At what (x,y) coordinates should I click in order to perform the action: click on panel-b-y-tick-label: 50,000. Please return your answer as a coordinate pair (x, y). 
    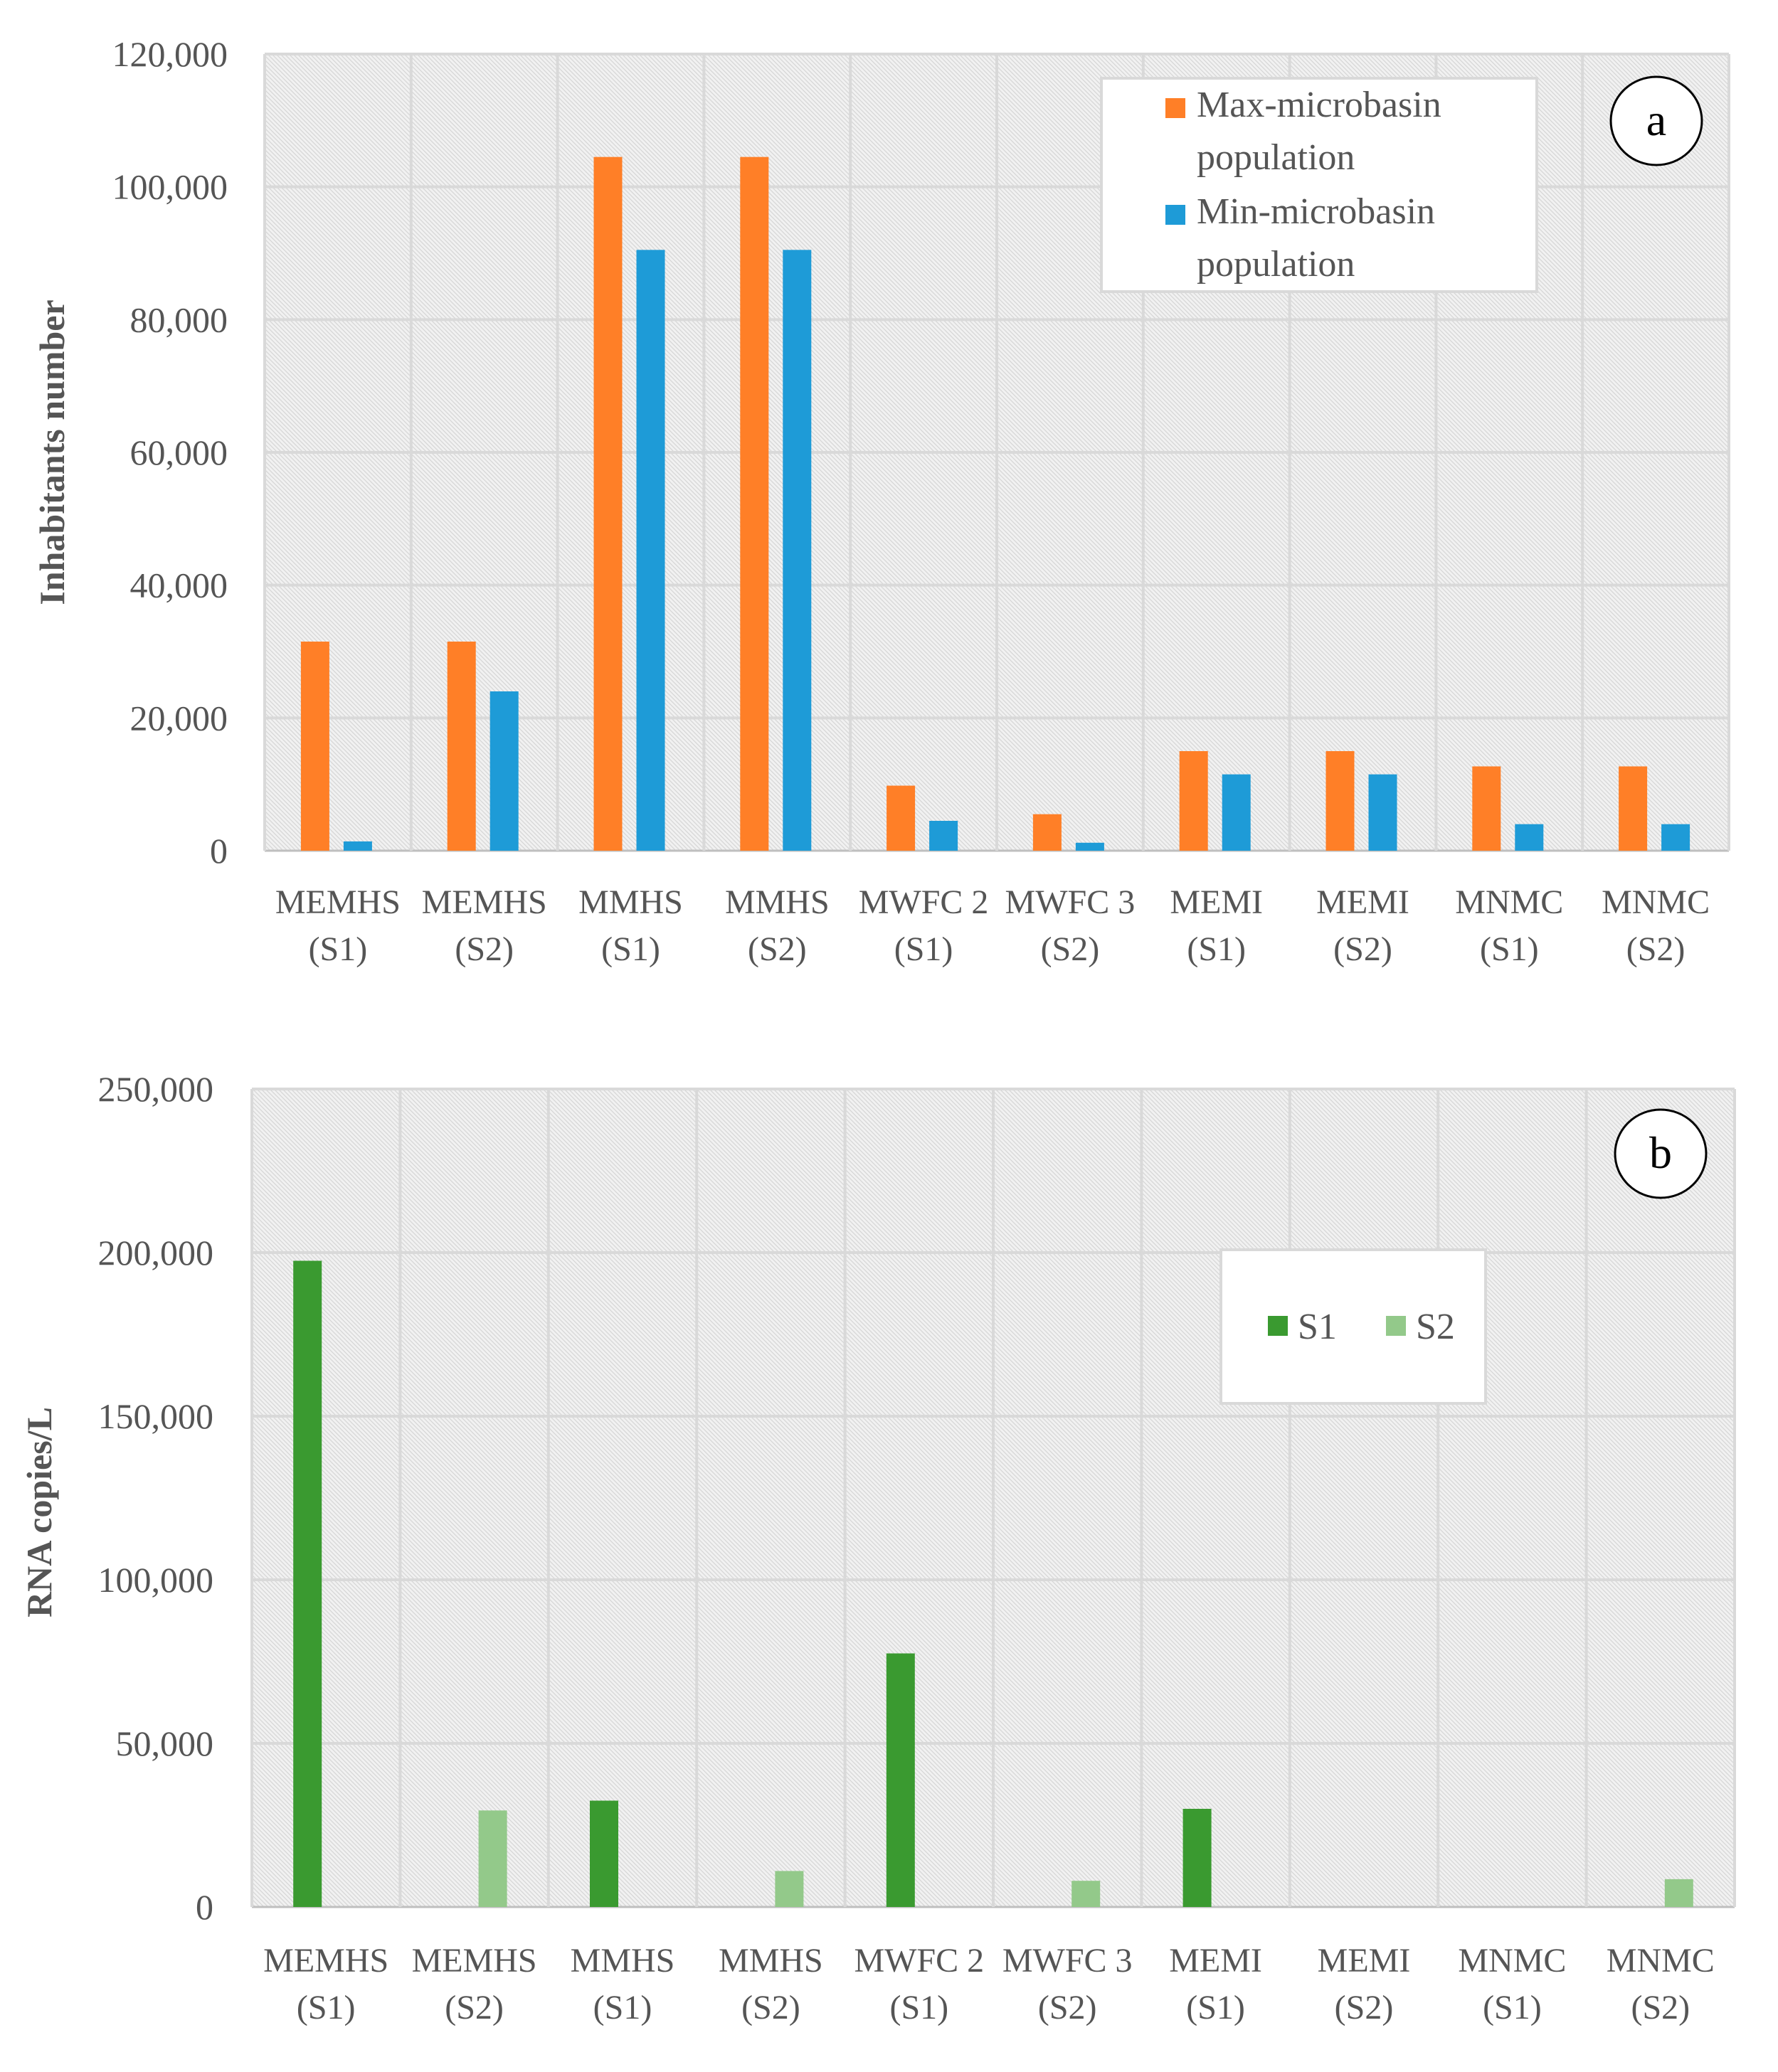
    Looking at the image, I should click on (165, 1743).